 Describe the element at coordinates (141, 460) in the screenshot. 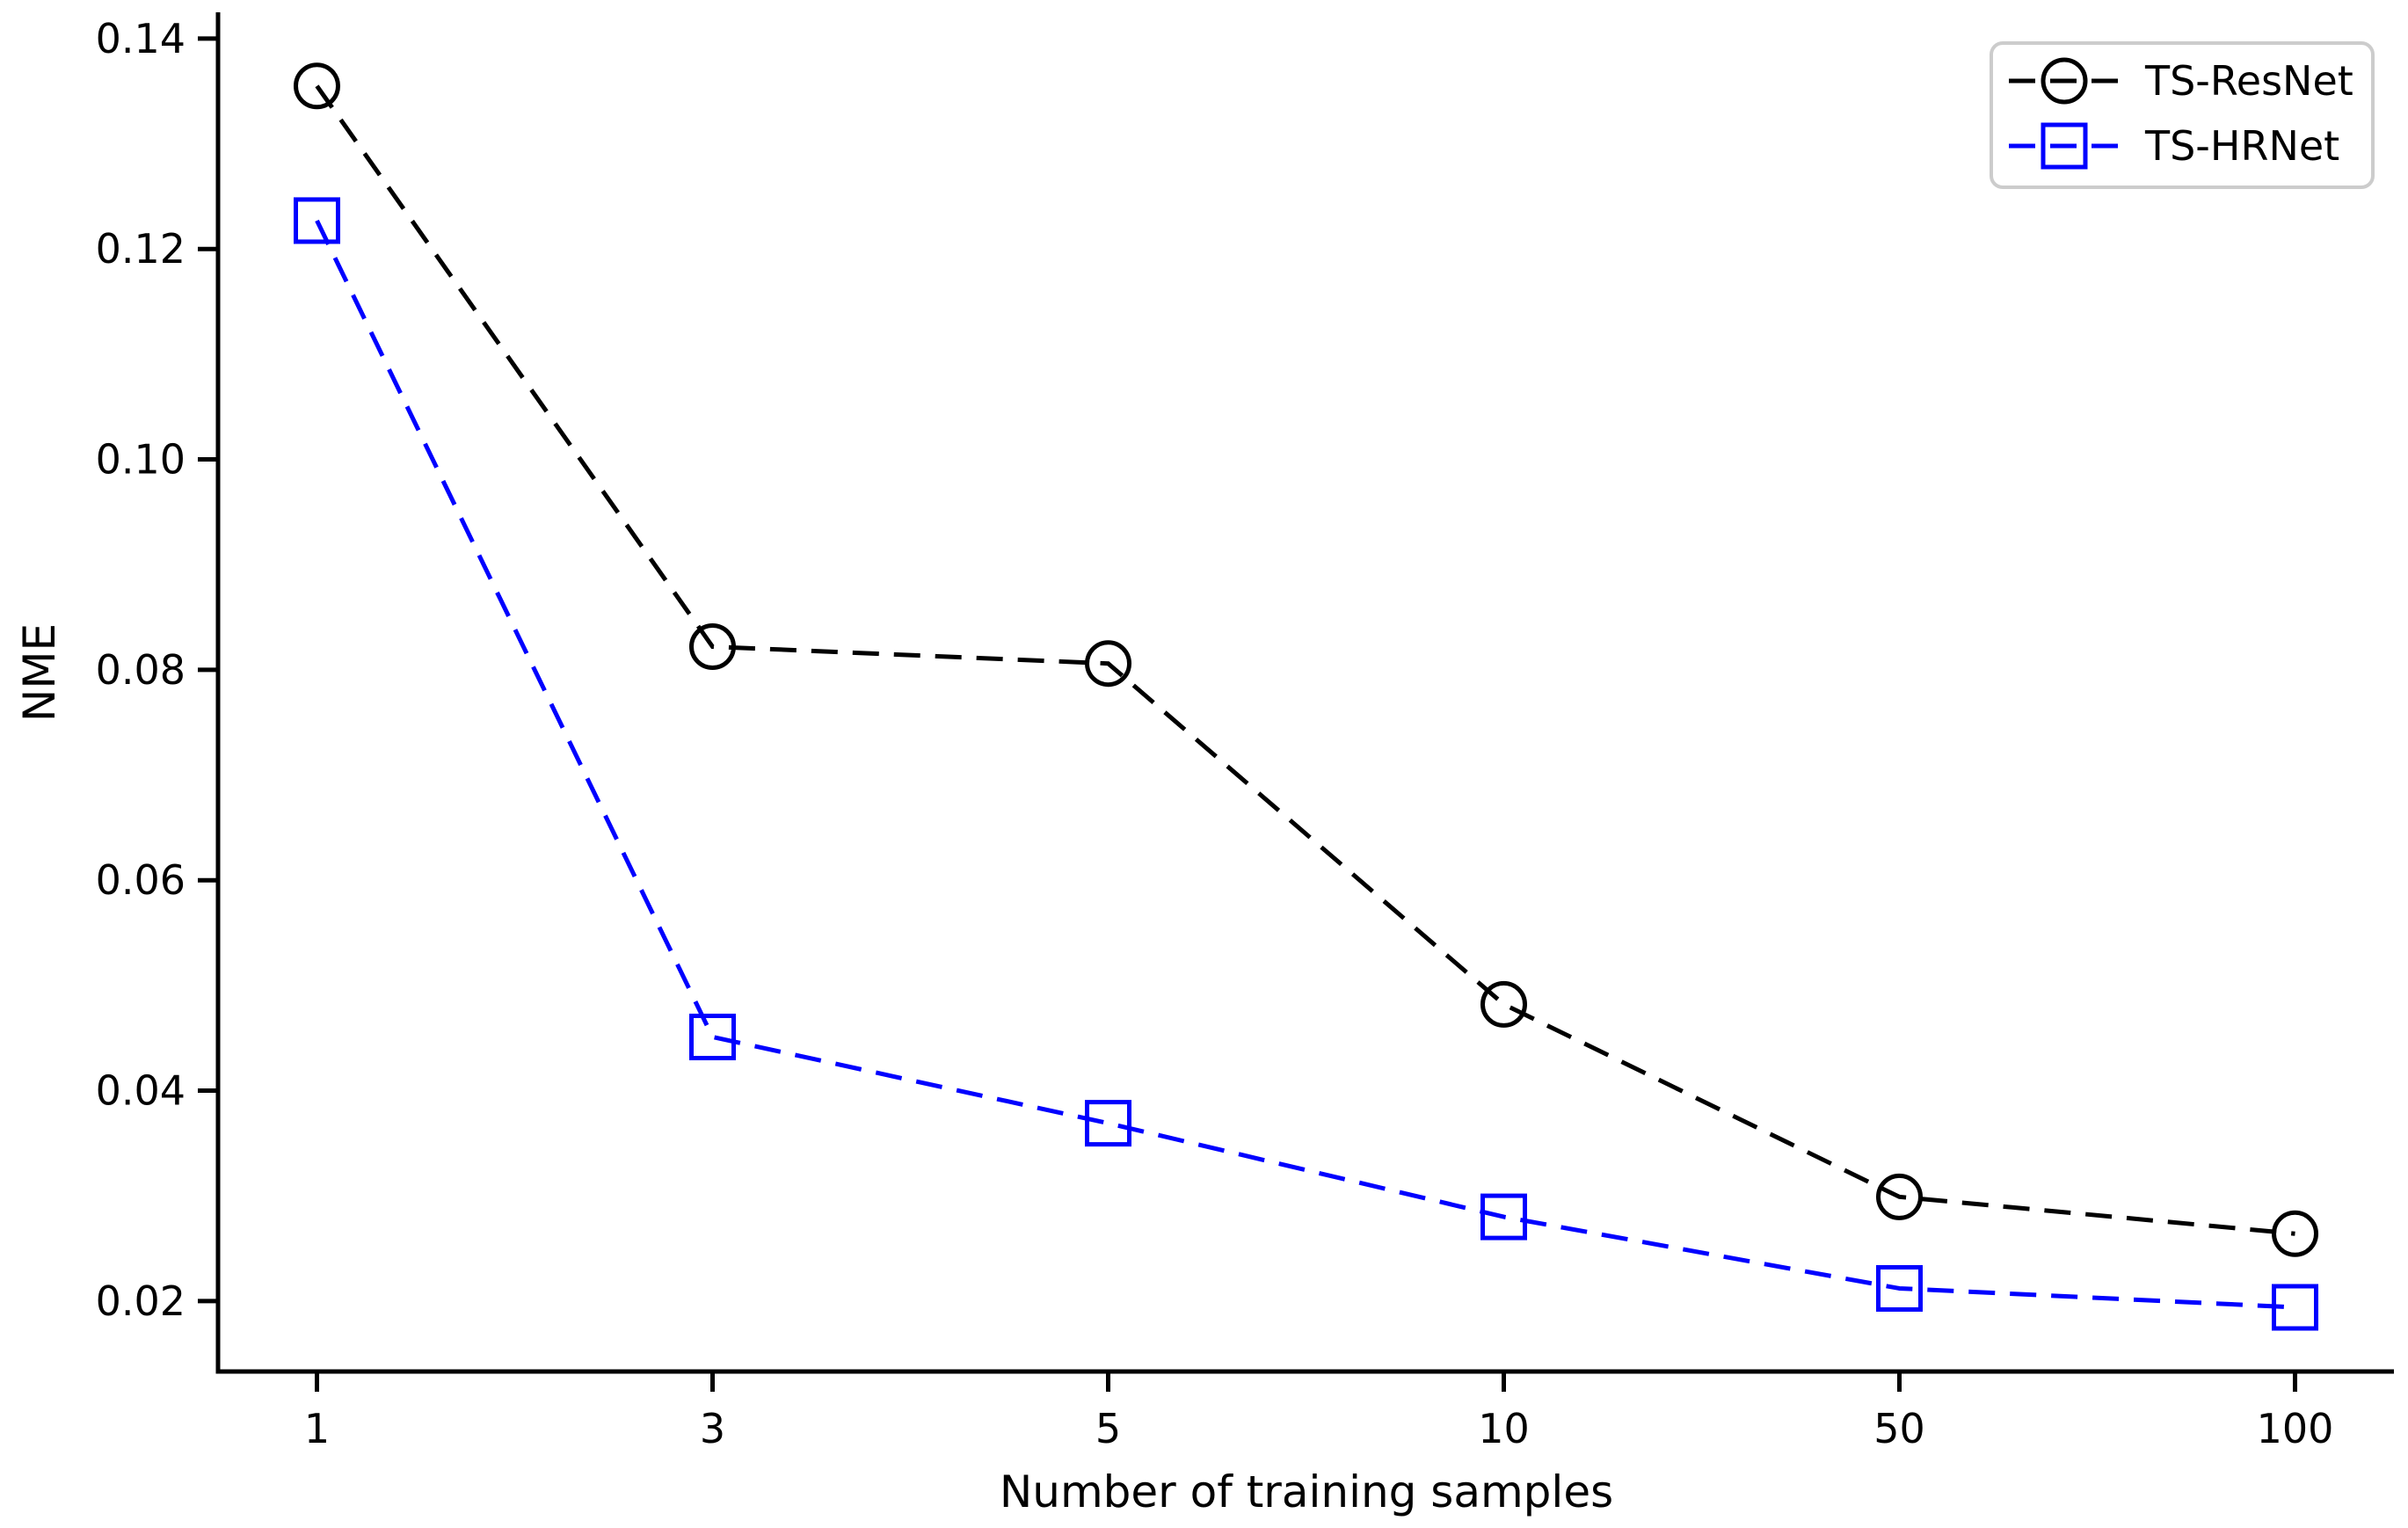

I see `y-tick-label: 0.10` at that location.